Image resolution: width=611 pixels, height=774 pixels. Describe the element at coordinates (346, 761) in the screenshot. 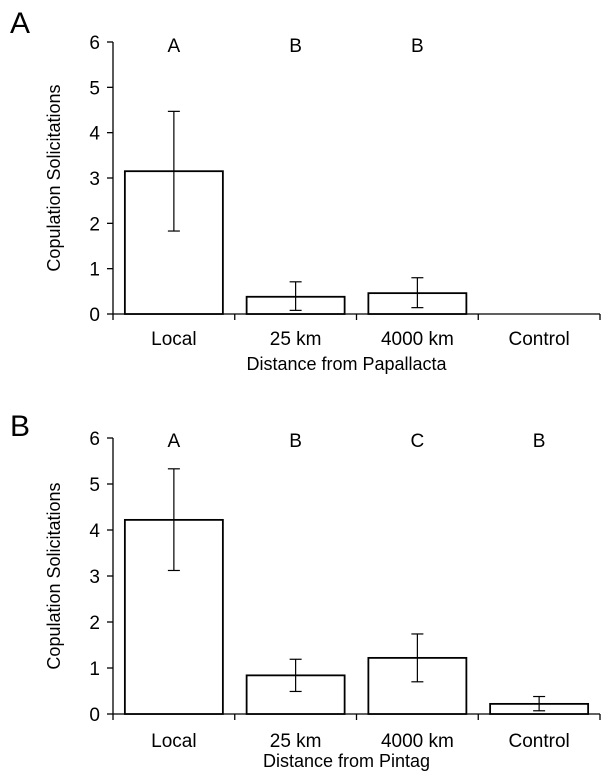

I see `x-axis-label: Distance from Pintag` at that location.